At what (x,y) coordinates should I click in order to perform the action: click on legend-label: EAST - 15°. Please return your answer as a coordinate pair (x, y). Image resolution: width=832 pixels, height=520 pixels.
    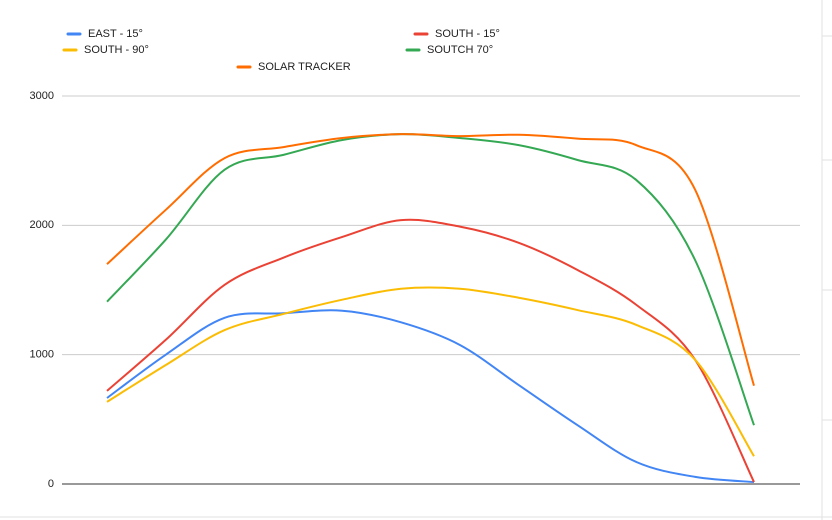
    Looking at the image, I should click on (115, 34).